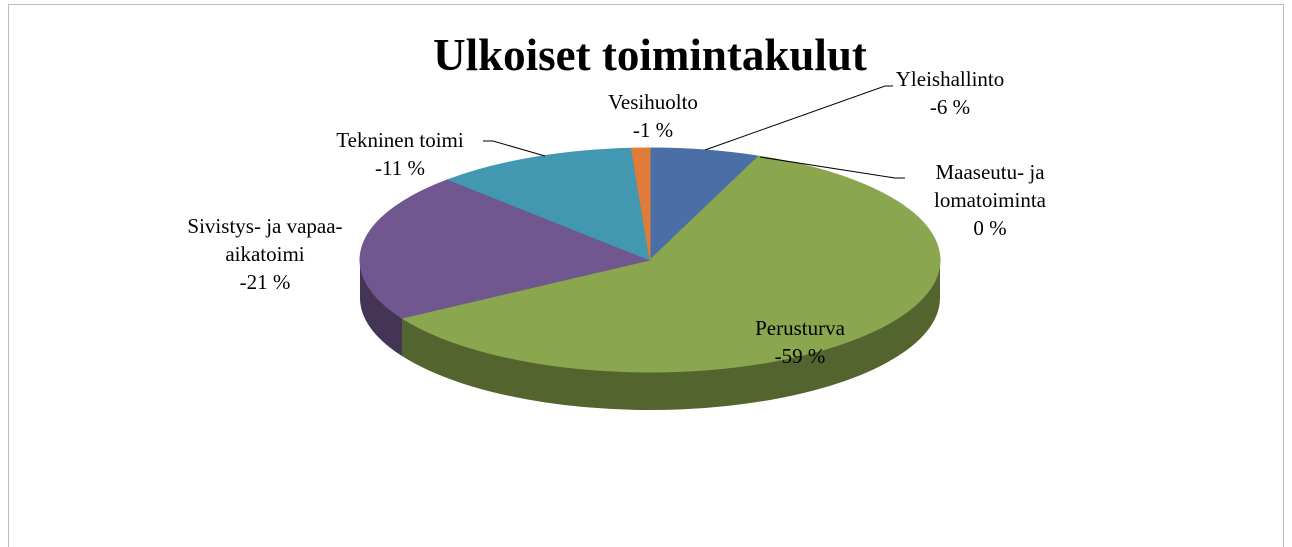  I want to click on category-label: Yleishallinto, so click(950, 79).